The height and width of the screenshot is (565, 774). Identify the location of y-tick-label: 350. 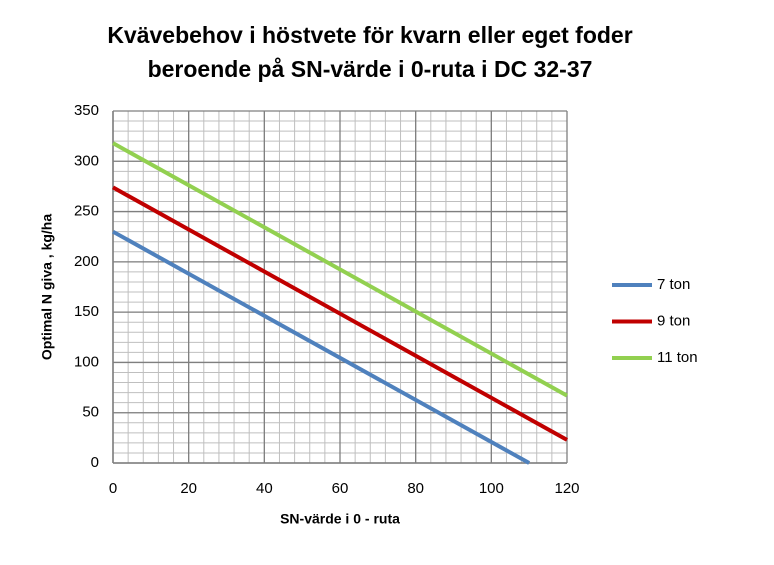
(86, 110).